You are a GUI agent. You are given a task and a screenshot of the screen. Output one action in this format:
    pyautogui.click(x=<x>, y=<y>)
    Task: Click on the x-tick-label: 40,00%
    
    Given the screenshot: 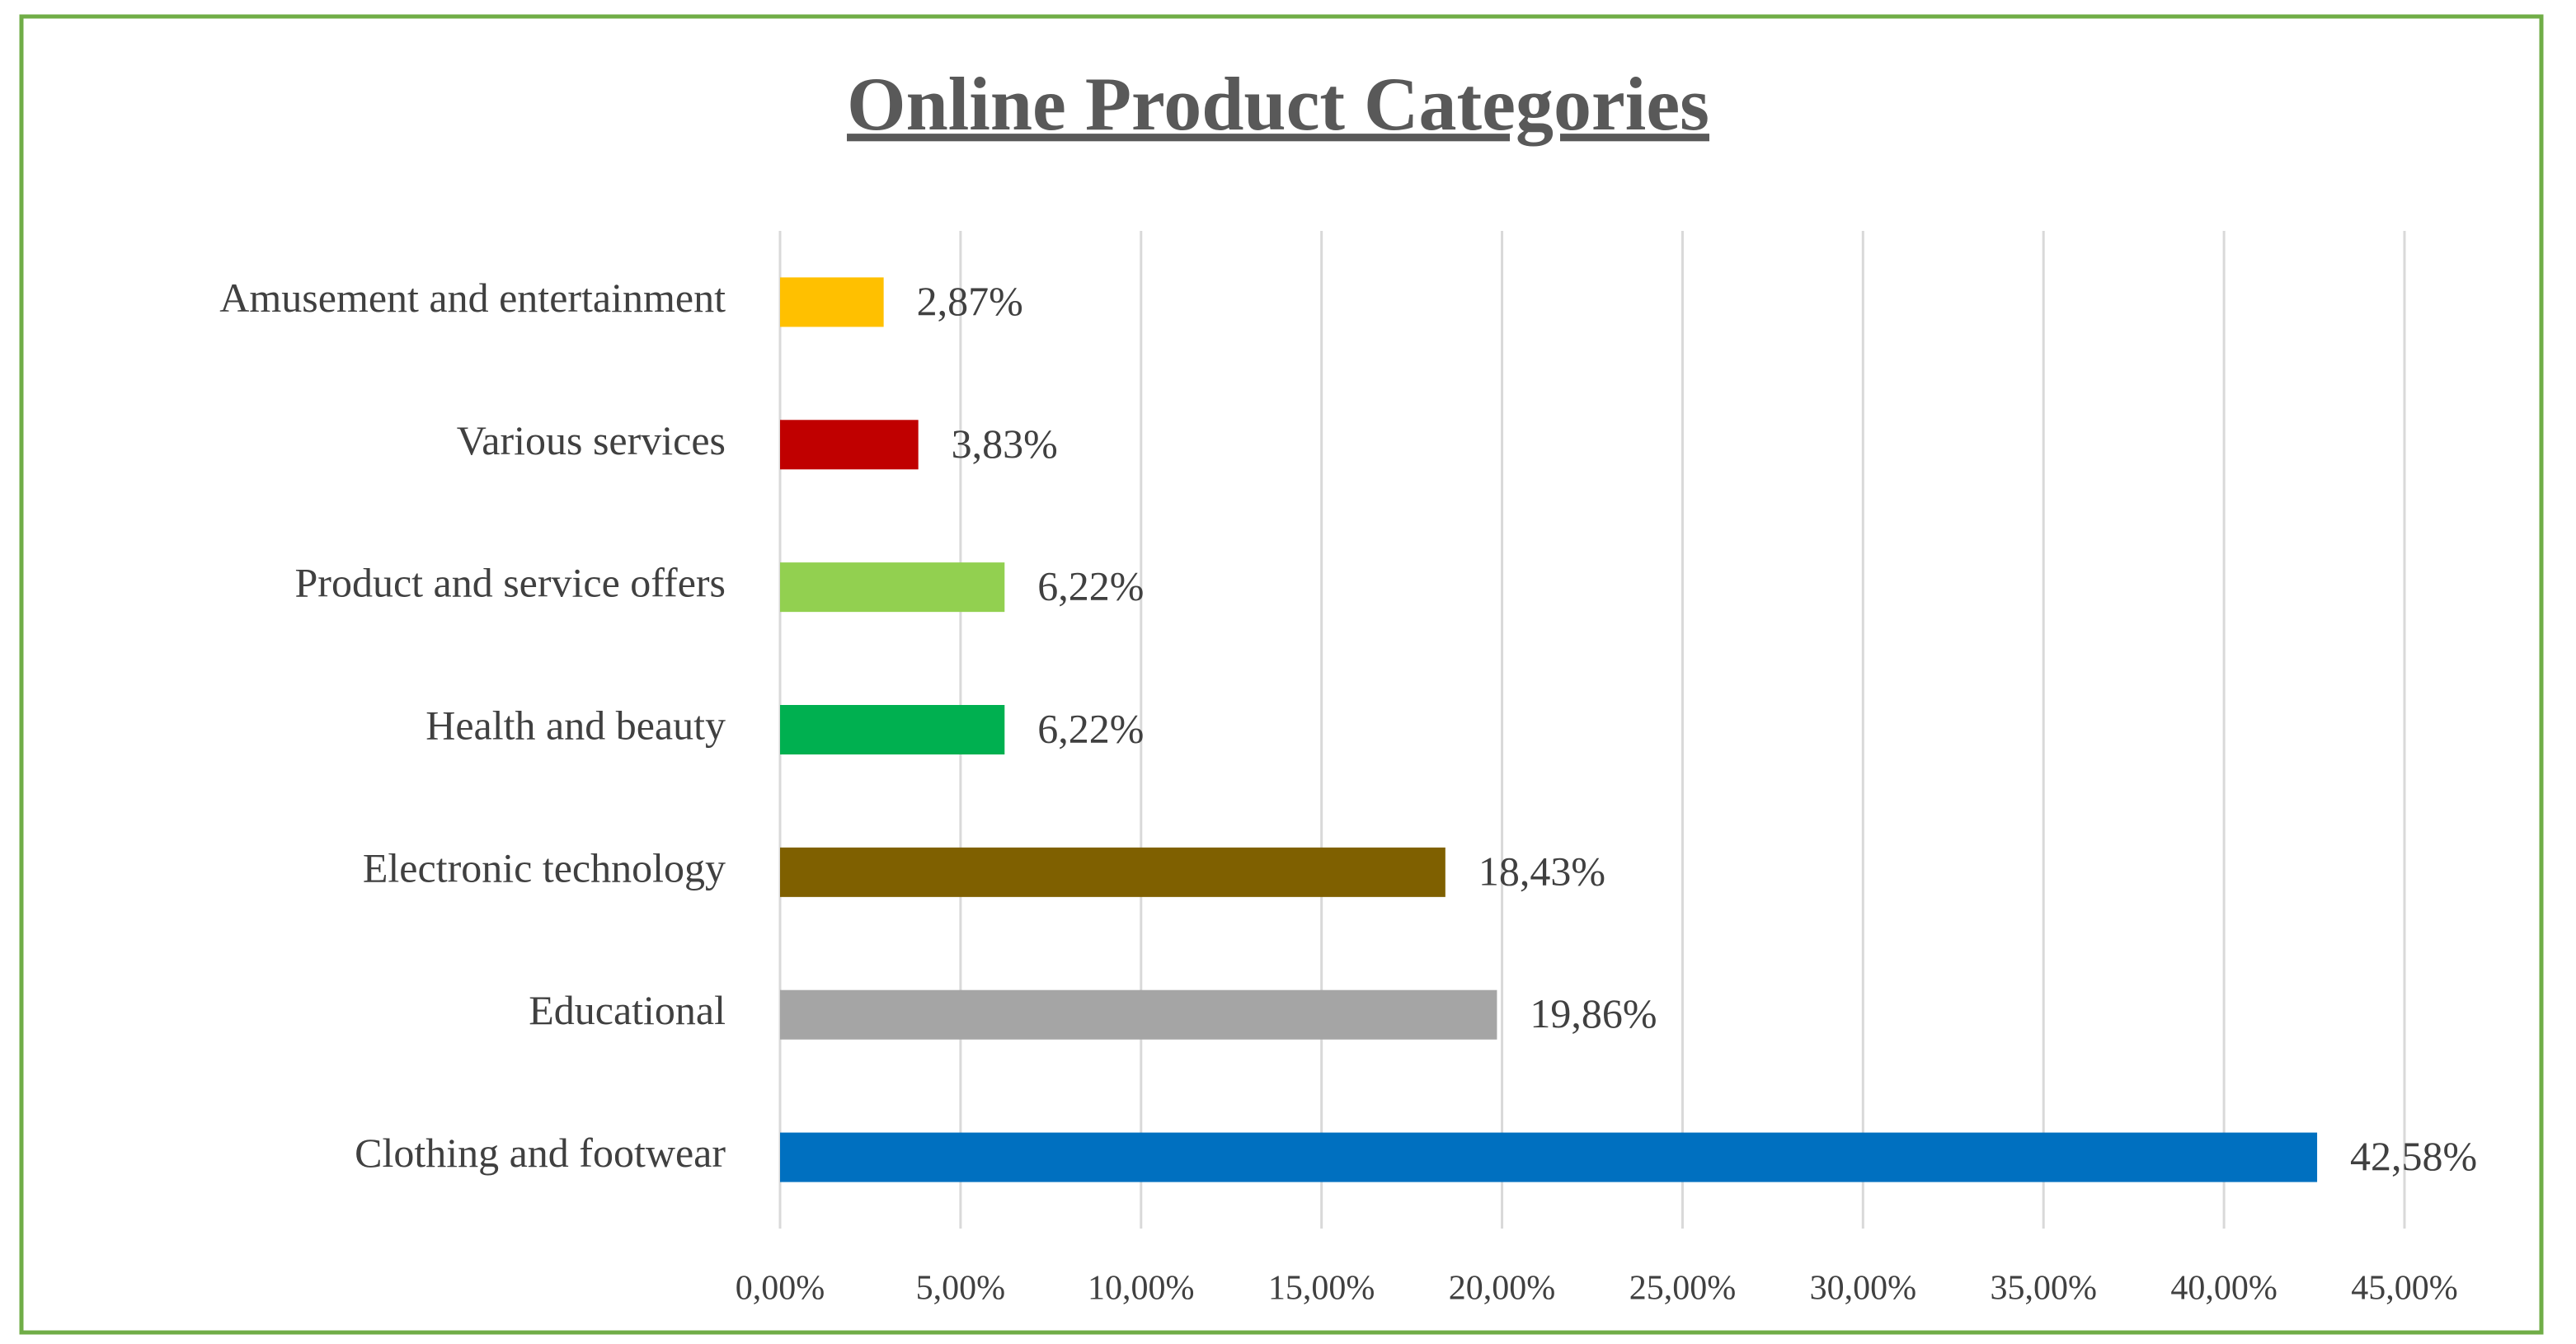 What is the action you would take?
    pyautogui.click(x=2224, y=1289)
    